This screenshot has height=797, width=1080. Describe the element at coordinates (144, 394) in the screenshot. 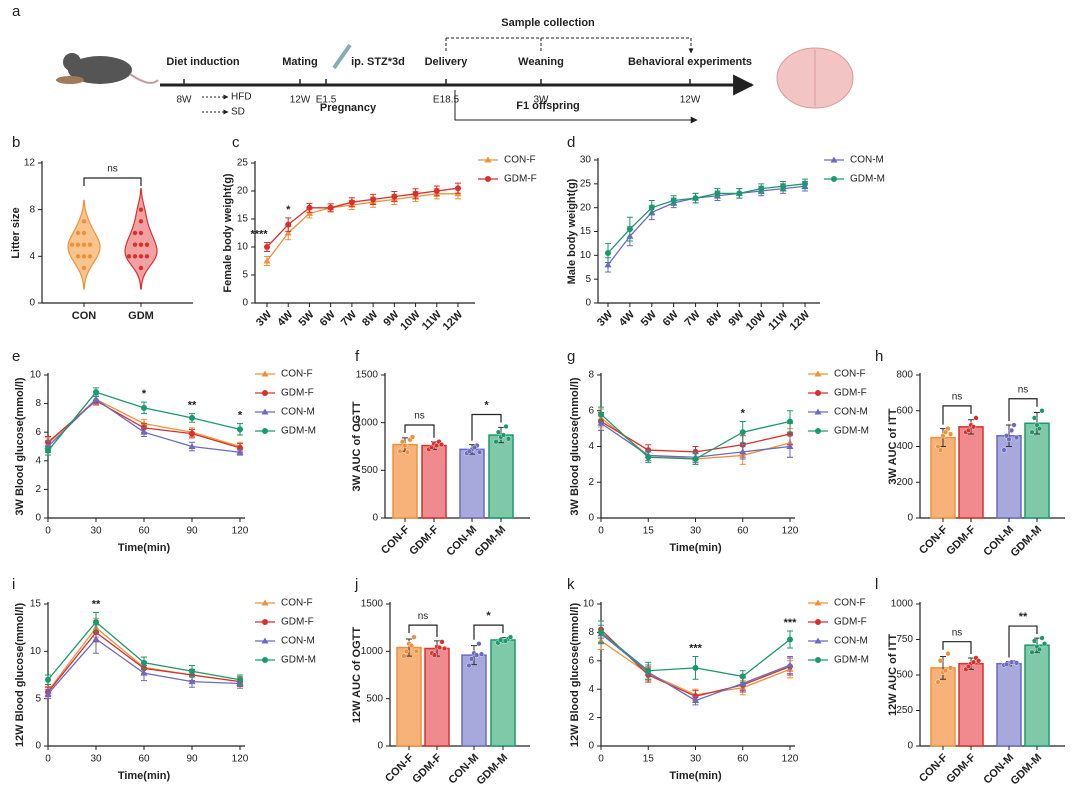

I see `significance-label: *` at that location.